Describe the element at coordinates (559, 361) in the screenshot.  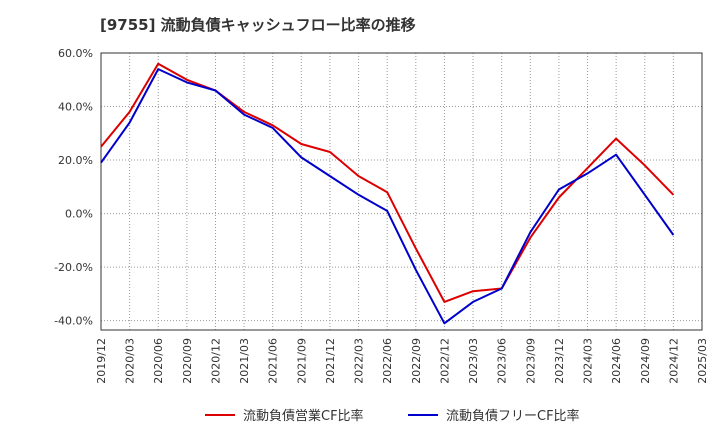
I see `x-tick-label: 2023/12` at that location.